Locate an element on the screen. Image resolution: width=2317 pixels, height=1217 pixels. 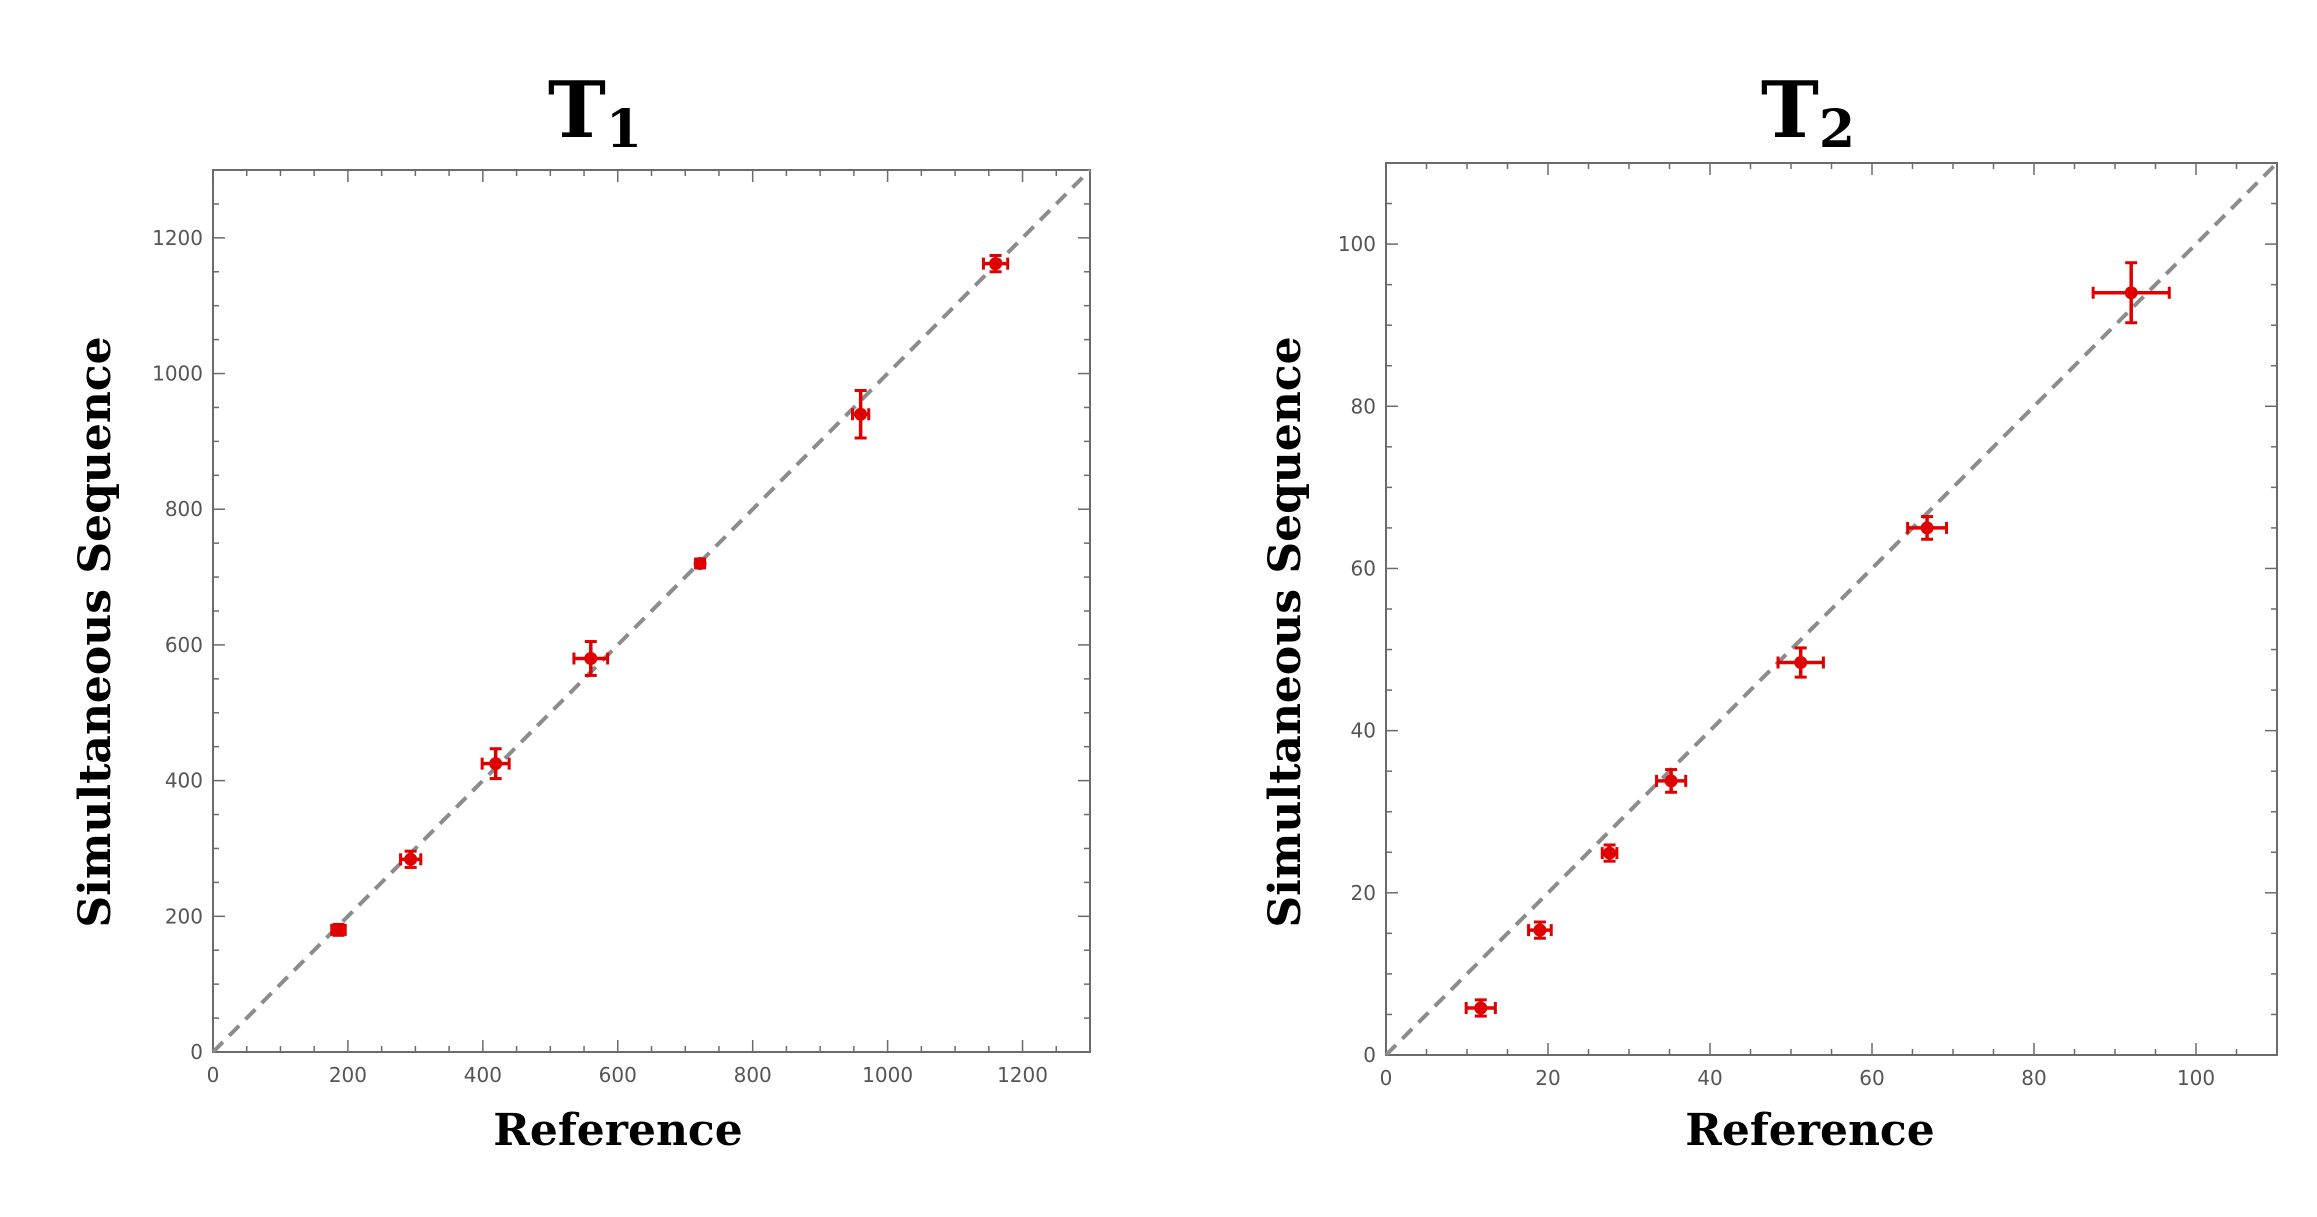
chart-t1-x-tick-label: 600 is located at coordinates (618, 1075).